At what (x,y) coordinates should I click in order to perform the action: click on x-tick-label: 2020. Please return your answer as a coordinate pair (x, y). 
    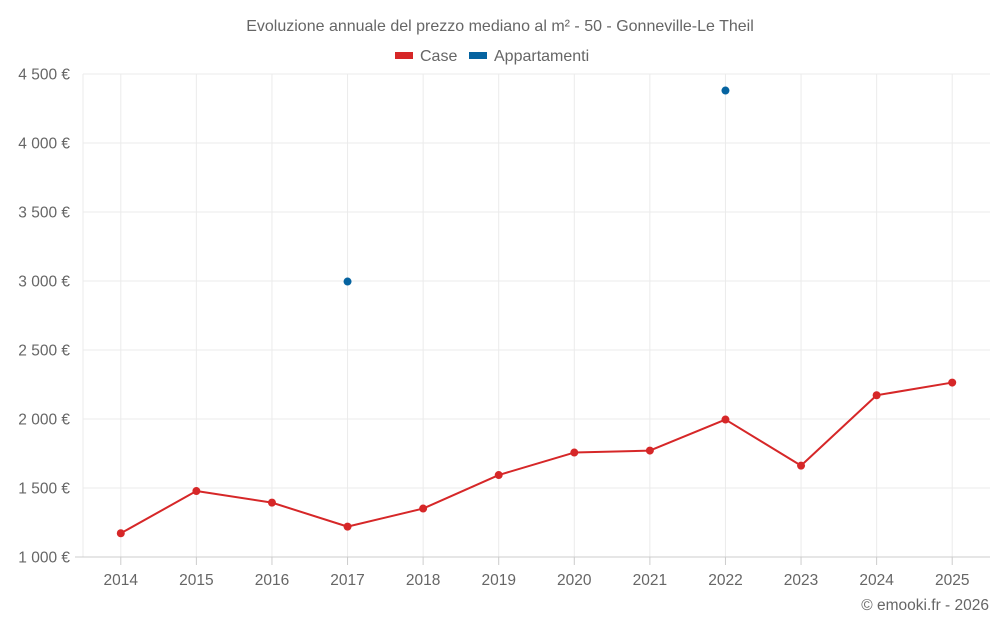
    Looking at the image, I should click on (574, 580).